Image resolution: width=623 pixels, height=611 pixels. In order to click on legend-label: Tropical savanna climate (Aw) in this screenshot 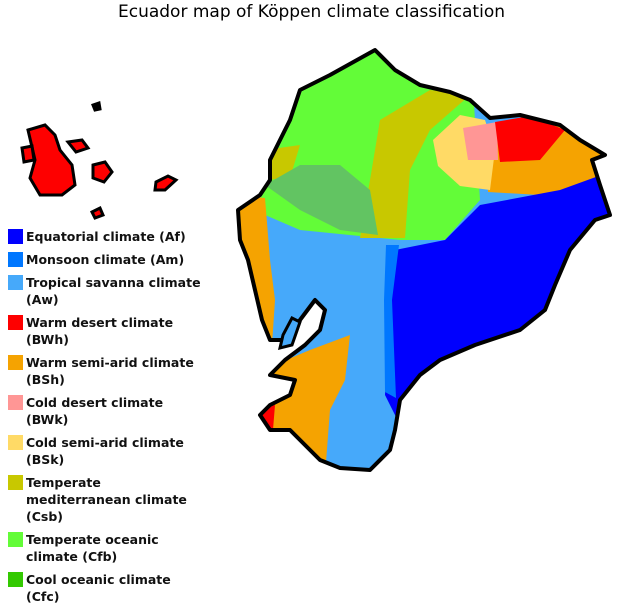, I will do `click(113, 291)`.